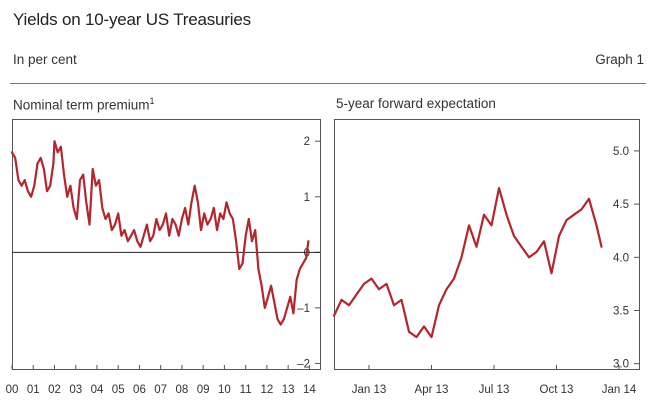 The width and height of the screenshot is (650, 411). What do you see at coordinates (266, 390) in the screenshot?
I see `x-tick-label: 12` at bounding box center [266, 390].